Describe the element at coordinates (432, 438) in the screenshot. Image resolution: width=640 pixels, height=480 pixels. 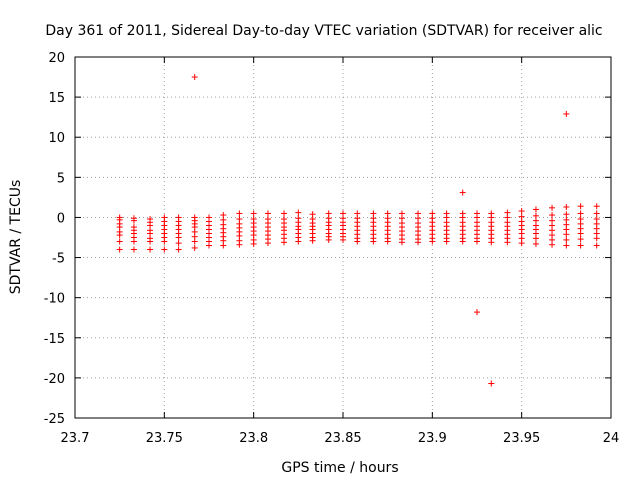
I see `x-tick-label: 23.9` at that location.